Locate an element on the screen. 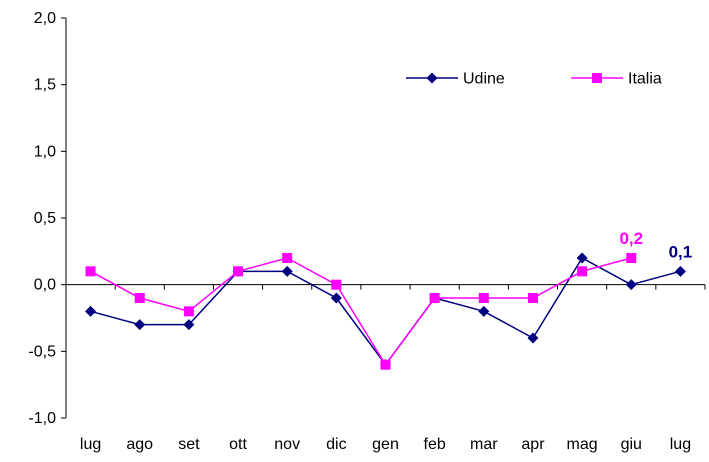 This screenshot has width=709, height=462. legend-label: Udine is located at coordinates (484, 79).